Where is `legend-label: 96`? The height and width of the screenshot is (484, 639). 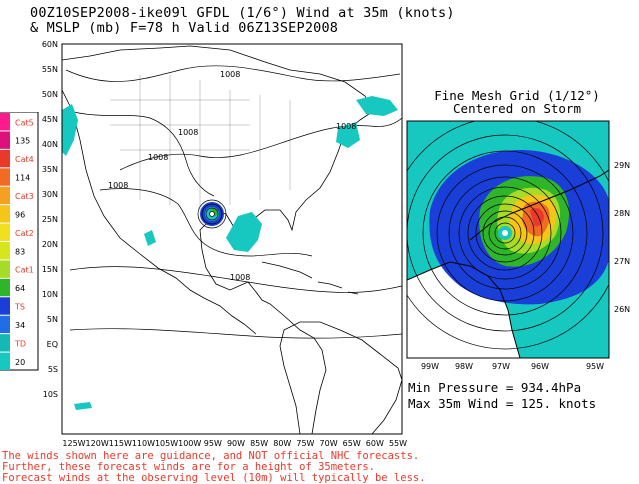
legend-label: 96 is located at coordinates (20, 214).